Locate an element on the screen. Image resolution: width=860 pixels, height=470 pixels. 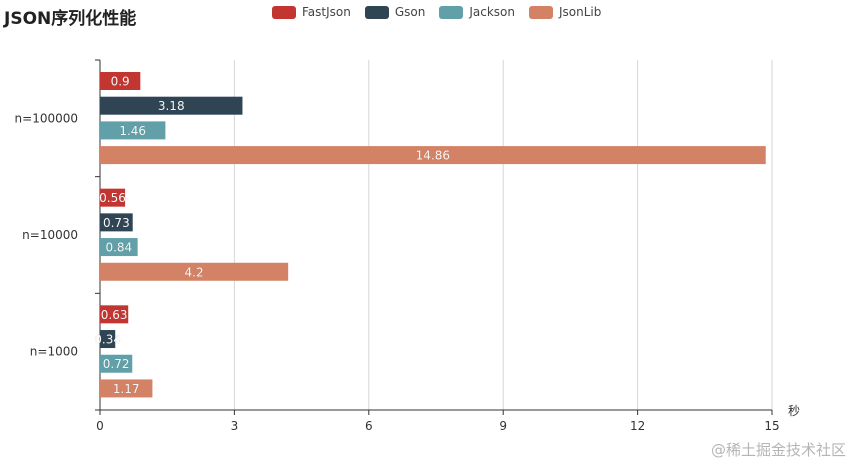
y-tick-label: n=100000 is located at coordinates (46, 118).